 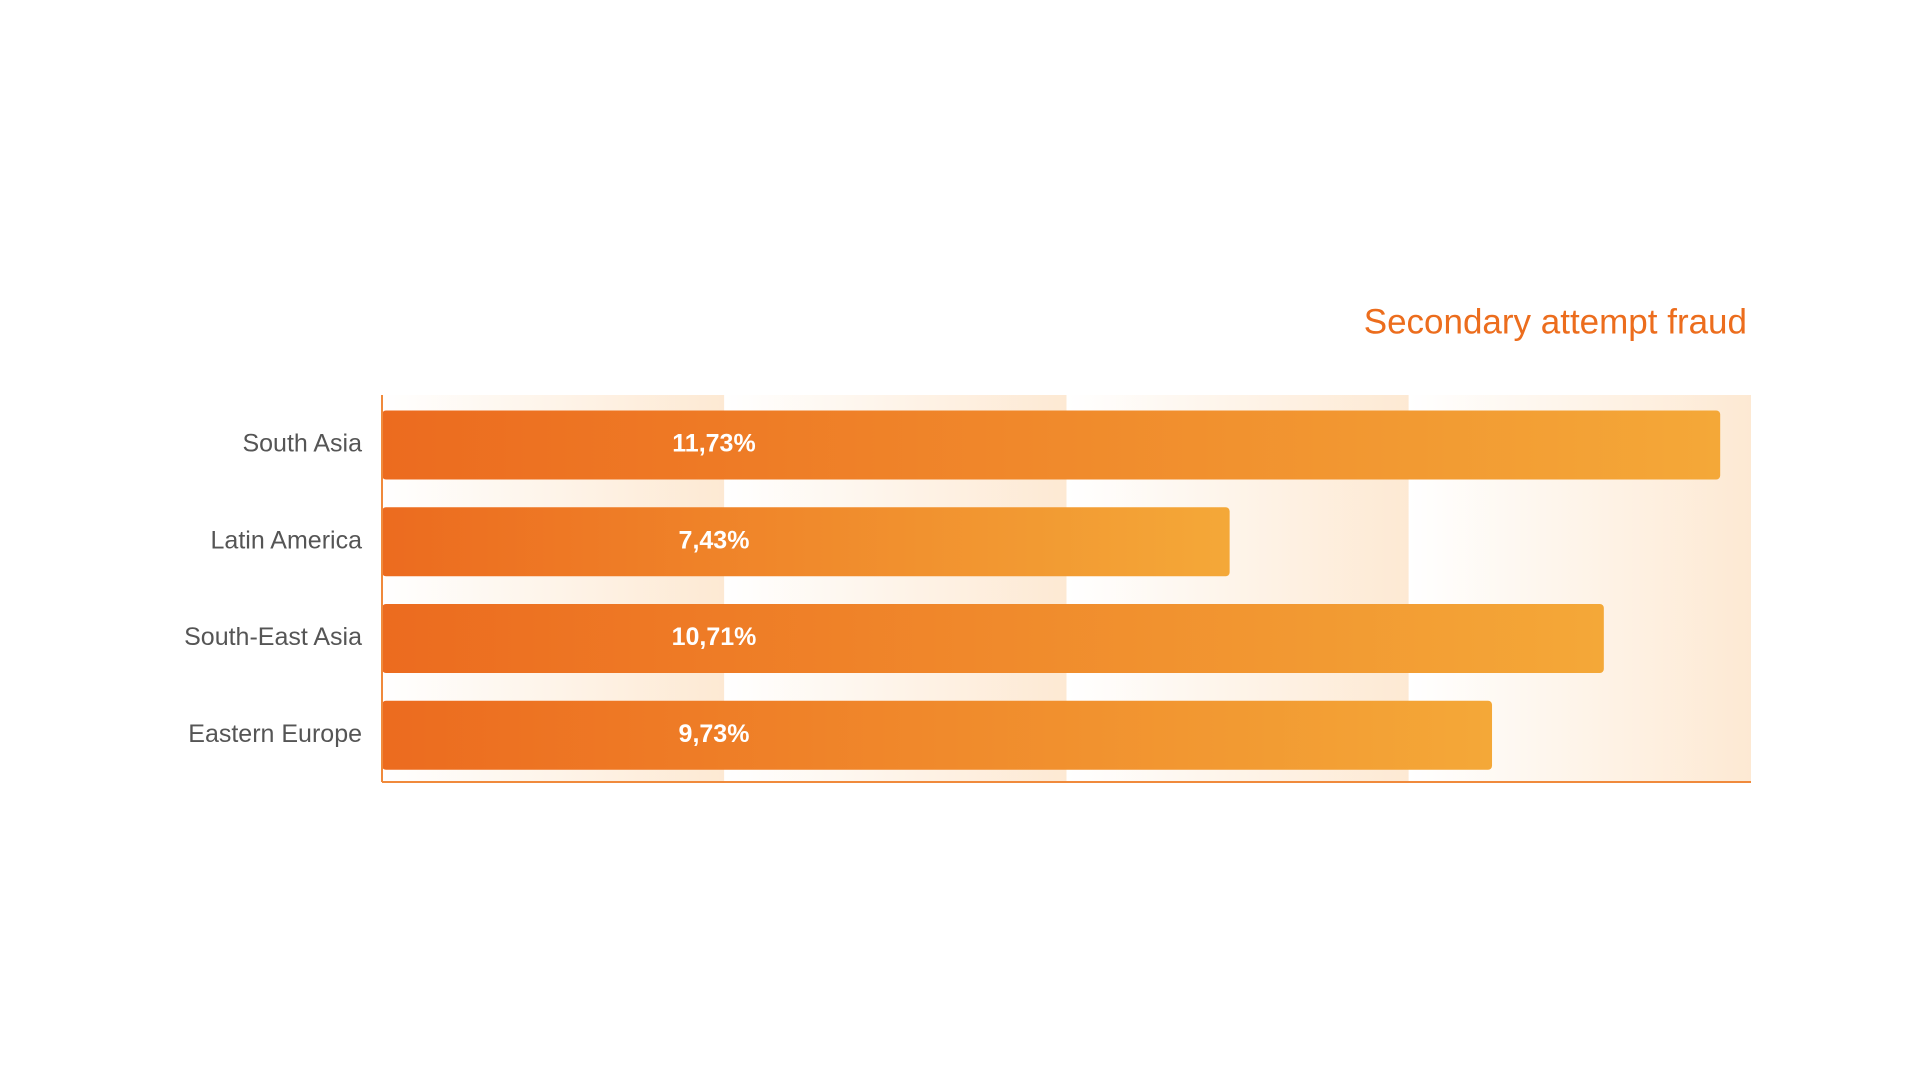 I want to click on value-label: 7,43%, so click(x=714, y=540).